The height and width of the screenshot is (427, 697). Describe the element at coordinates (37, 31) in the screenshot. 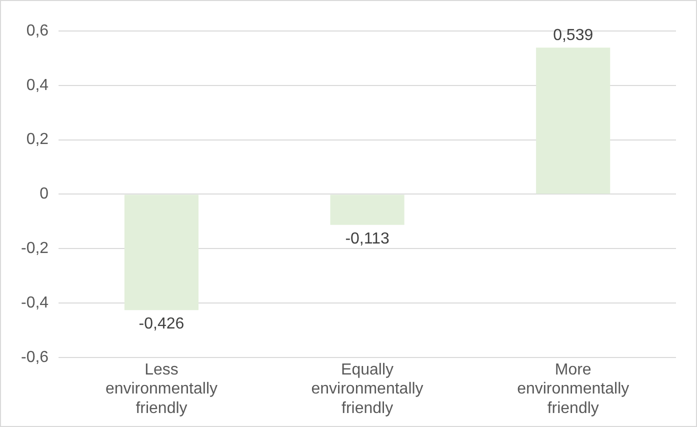

I see `y-tick-label: 0,6` at that location.